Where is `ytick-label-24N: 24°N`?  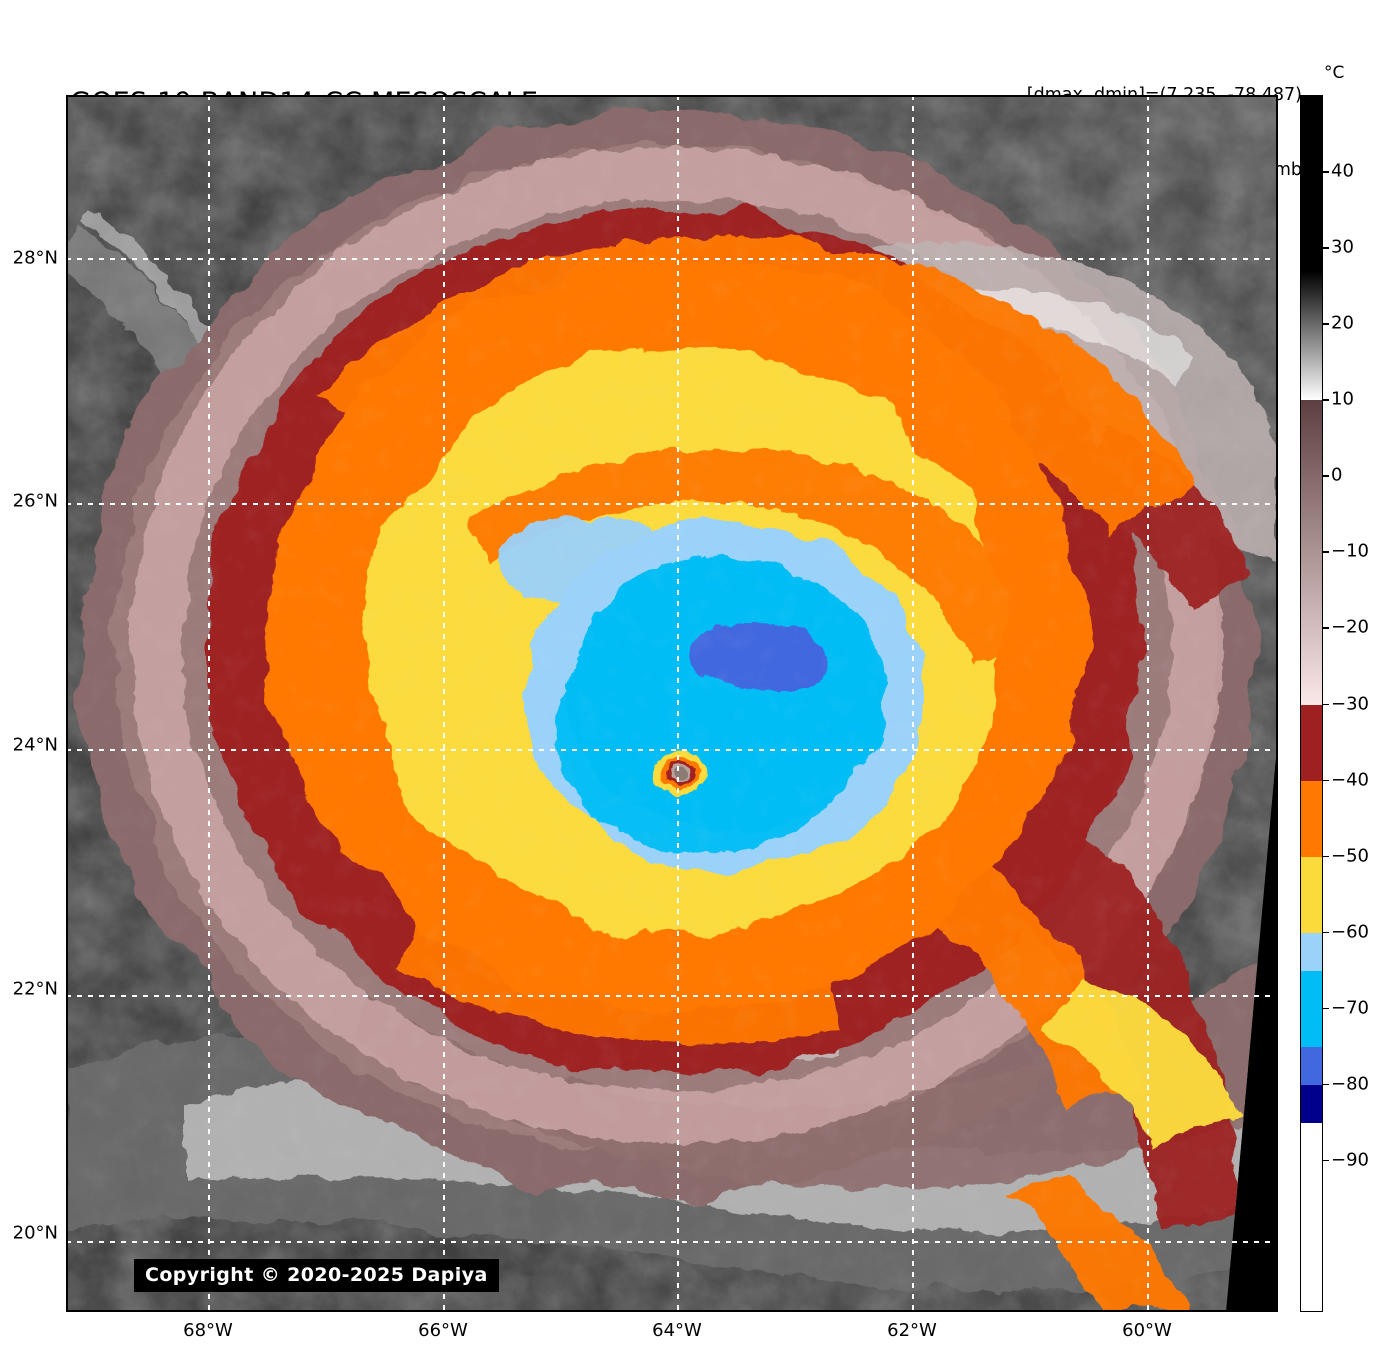 ytick-label-24N: 24°N is located at coordinates (35, 745).